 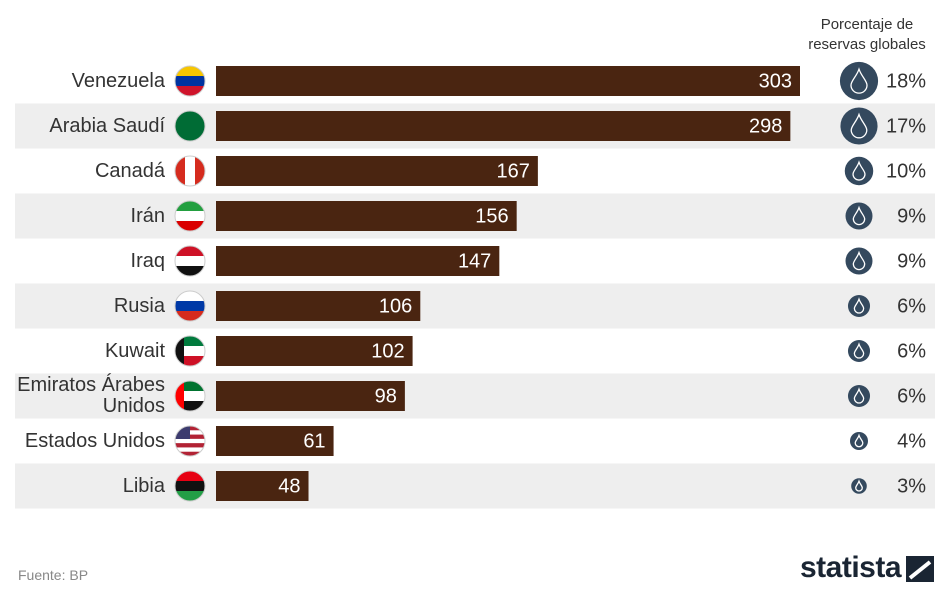 I want to click on category-label: Estados Unidos, so click(x=94, y=440).